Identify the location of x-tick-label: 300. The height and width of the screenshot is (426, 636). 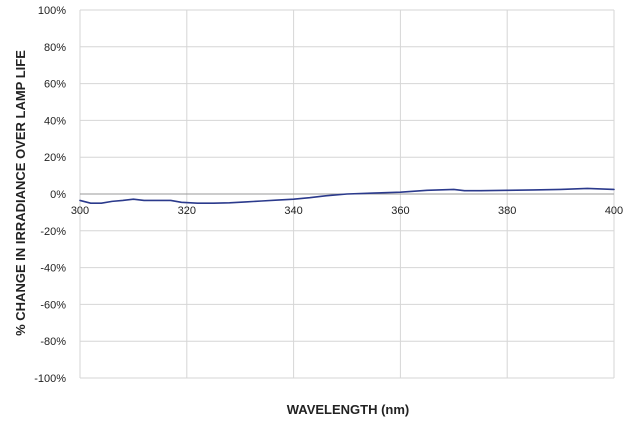
(80, 211).